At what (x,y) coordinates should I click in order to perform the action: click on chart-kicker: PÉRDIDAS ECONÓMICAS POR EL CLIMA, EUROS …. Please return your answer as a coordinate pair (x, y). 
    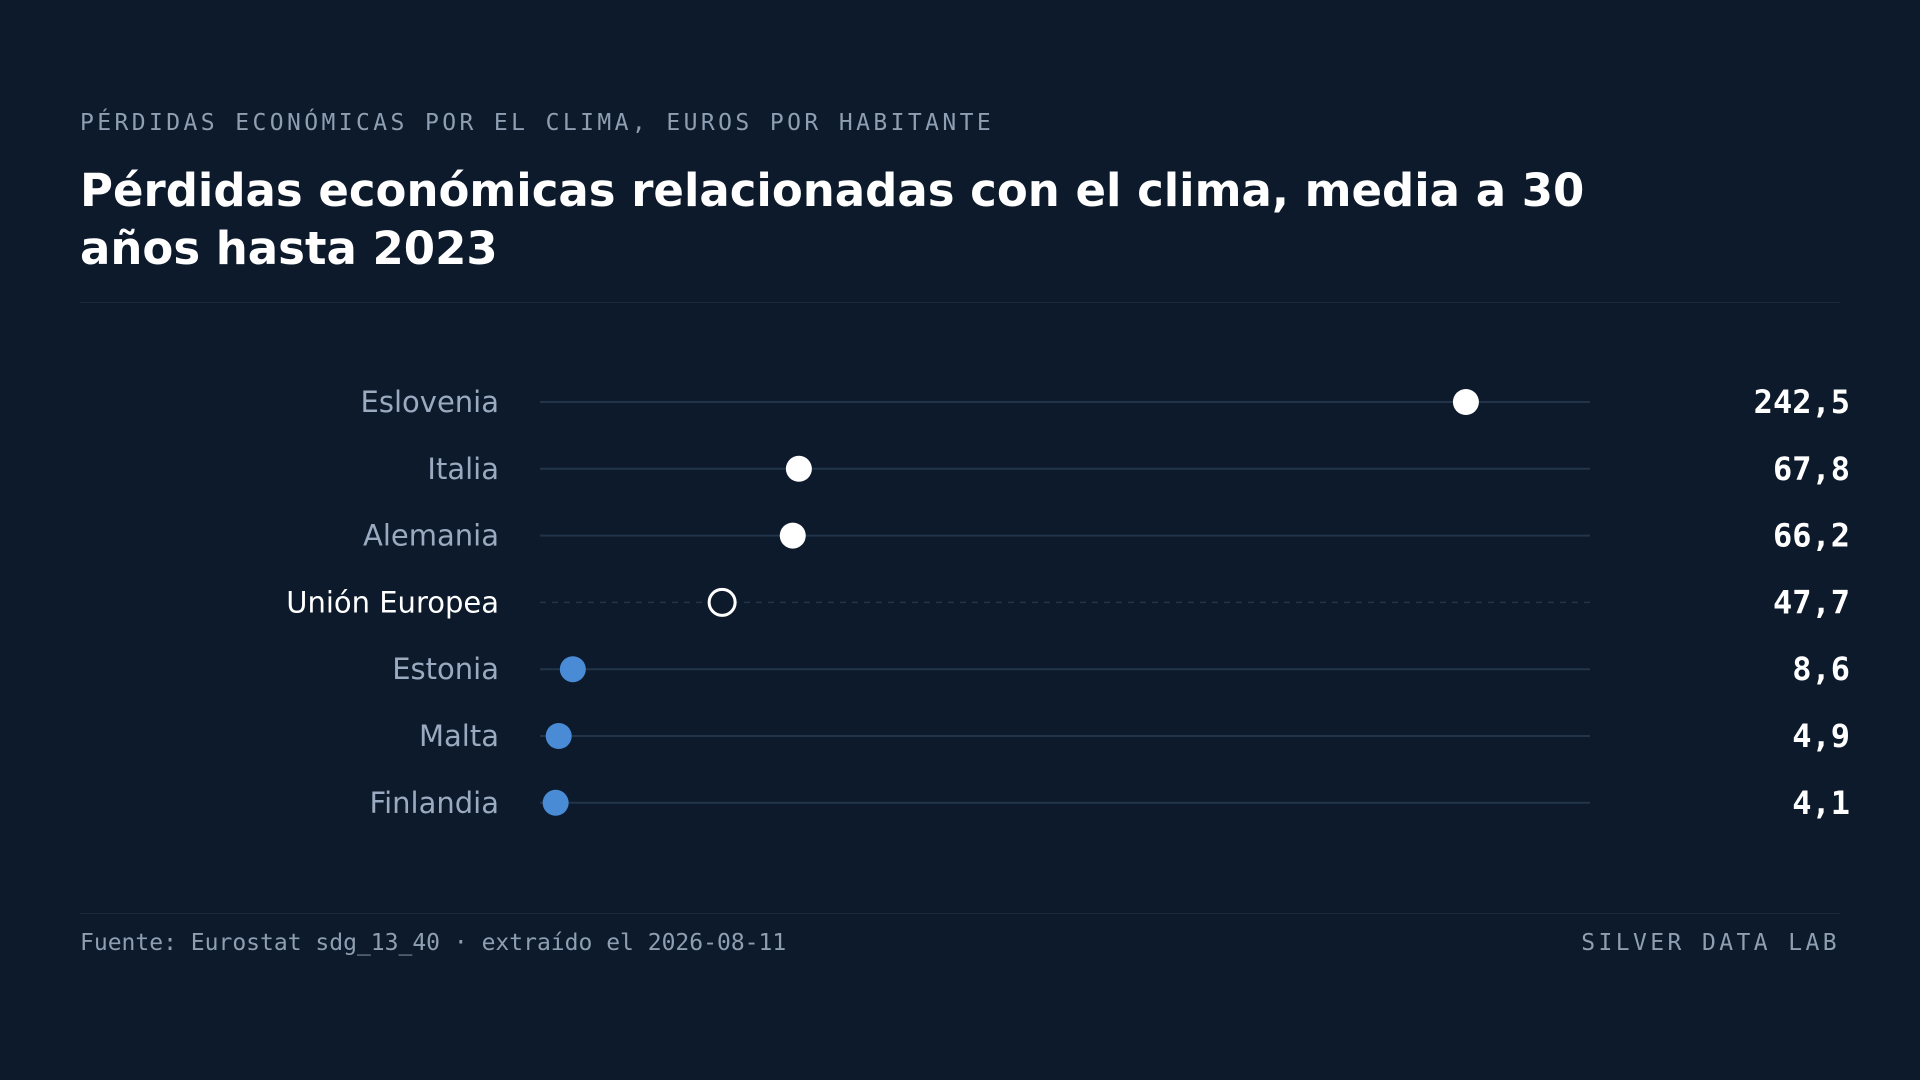
    Looking at the image, I should click on (537, 123).